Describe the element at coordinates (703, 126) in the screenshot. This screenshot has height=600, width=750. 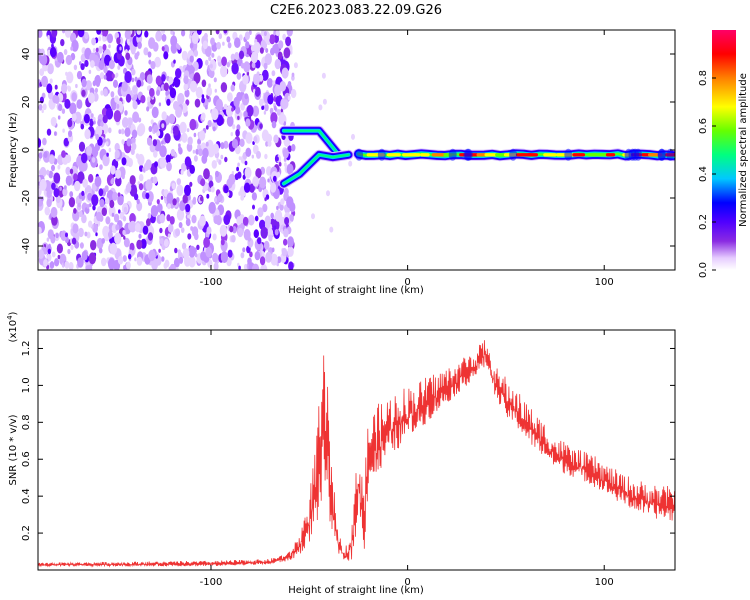
I see `colorbar-tick-label: 0.6` at that location.